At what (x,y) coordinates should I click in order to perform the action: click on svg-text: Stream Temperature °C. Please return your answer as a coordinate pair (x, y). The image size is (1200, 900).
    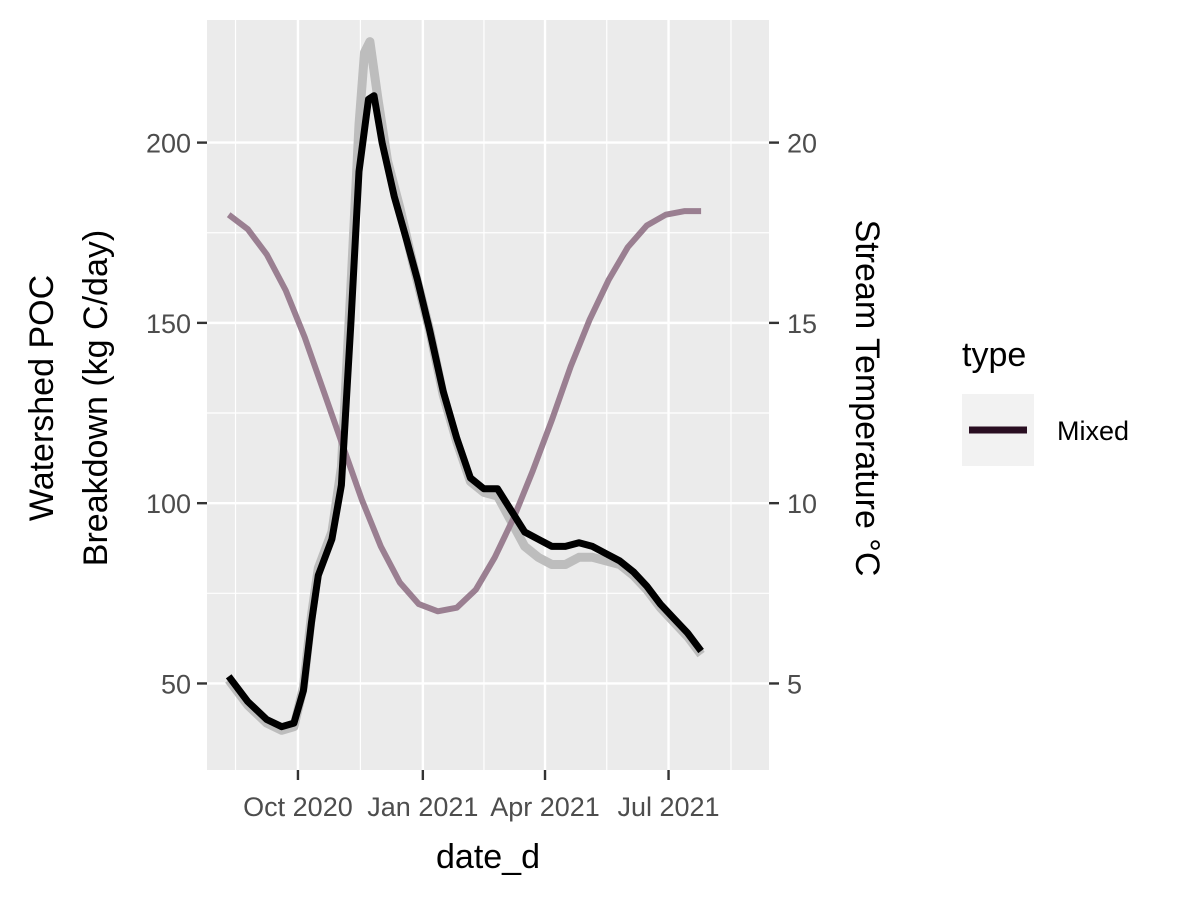
    Looking at the image, I should click on (867, 398).